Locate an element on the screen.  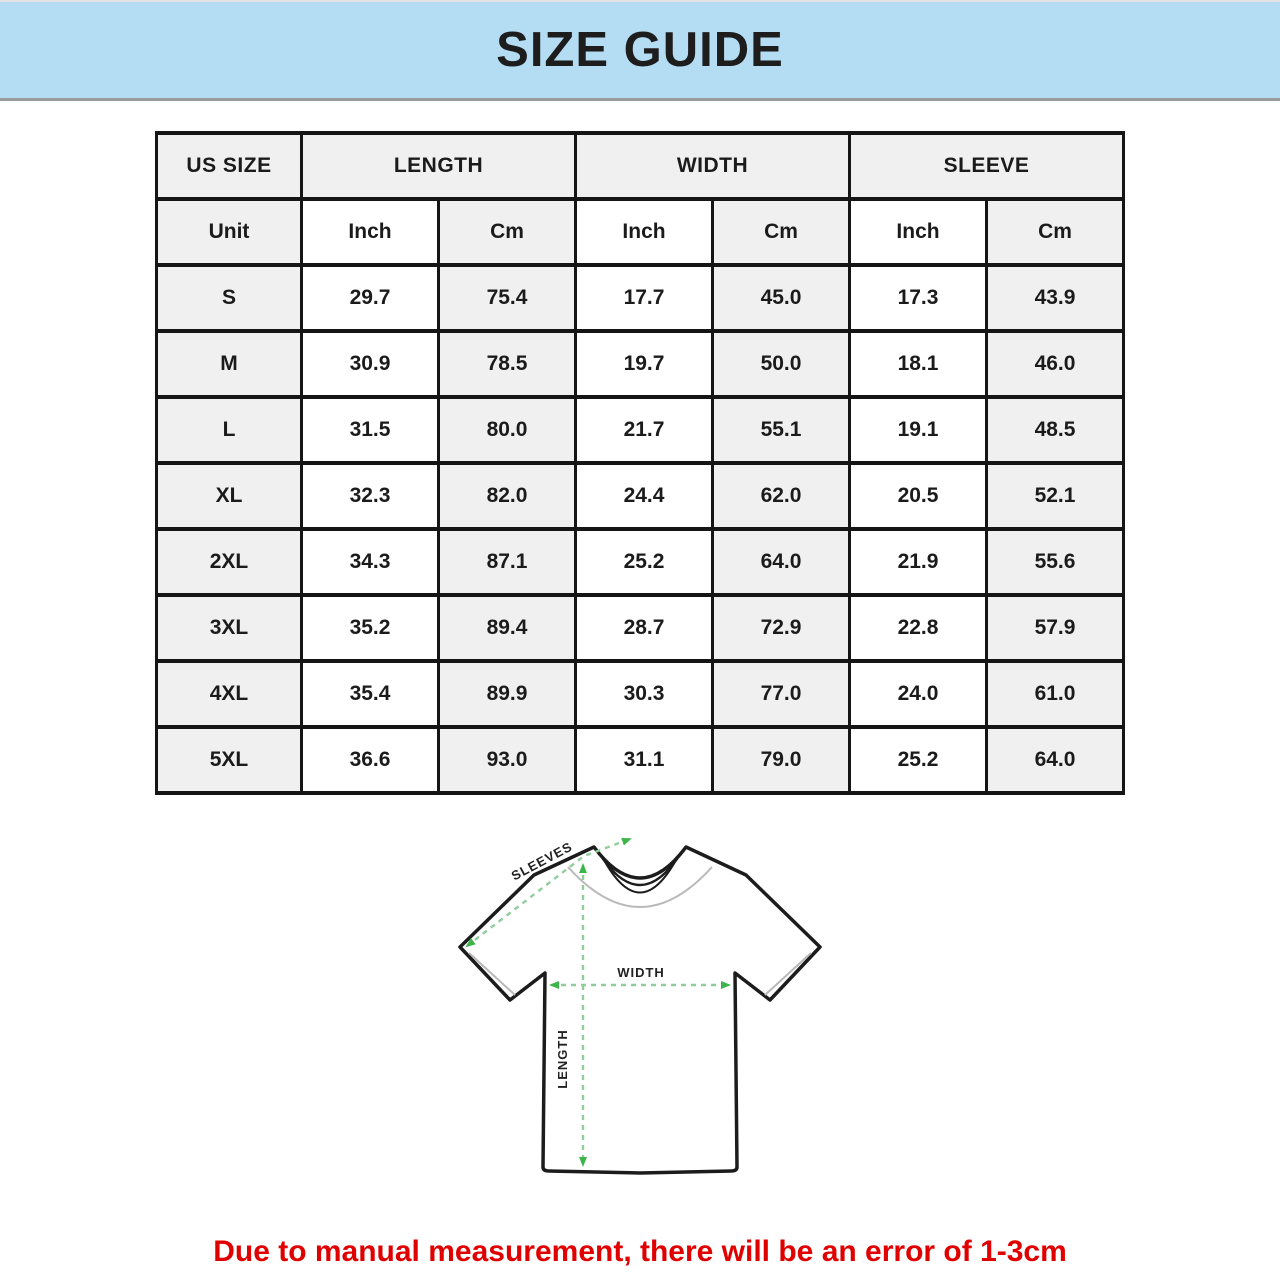
value-inch: 19.7 is located at coordinates (644, 364).